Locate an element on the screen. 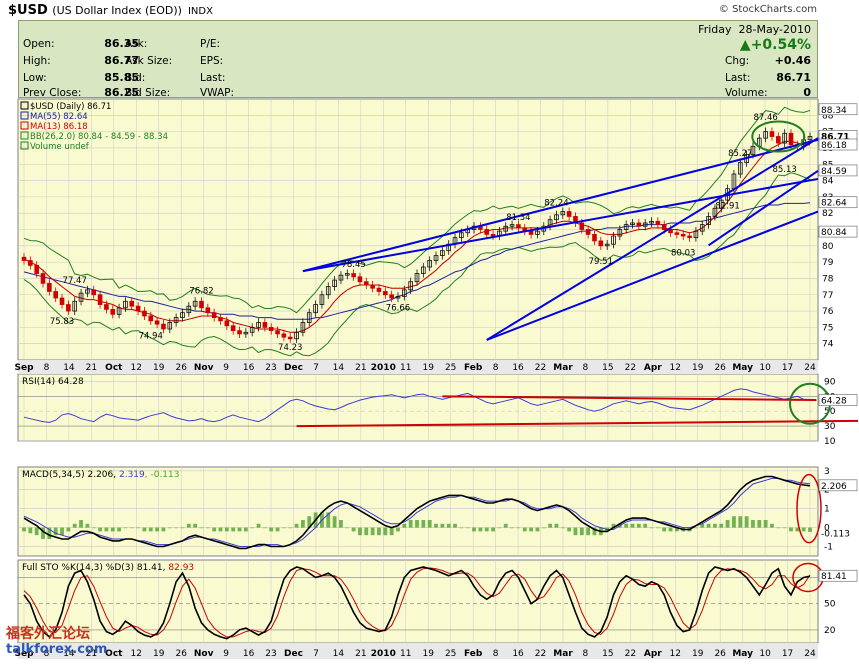 The width and height of the screenshot is (859, 668). price-x-label: 23 is located at coordinates (270, 368).